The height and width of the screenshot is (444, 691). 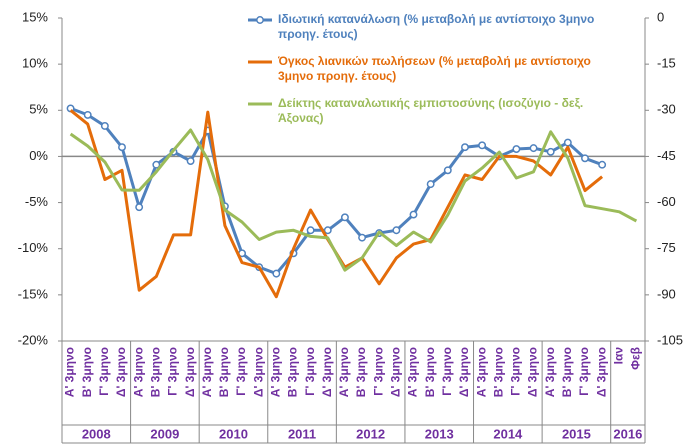 I want to click on year-label: 2012, so click(x=370, y=433).